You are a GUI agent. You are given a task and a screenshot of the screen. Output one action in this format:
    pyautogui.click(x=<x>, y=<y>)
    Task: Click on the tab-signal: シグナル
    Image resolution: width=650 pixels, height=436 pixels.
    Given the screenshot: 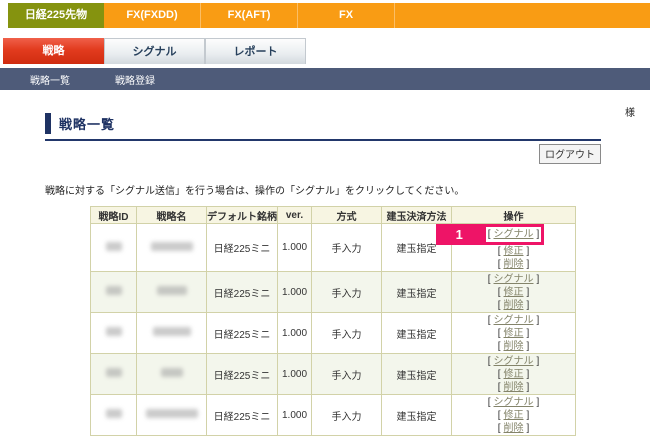 What is the action you would take?
    pyautogui.click(x=154, y=51)
    